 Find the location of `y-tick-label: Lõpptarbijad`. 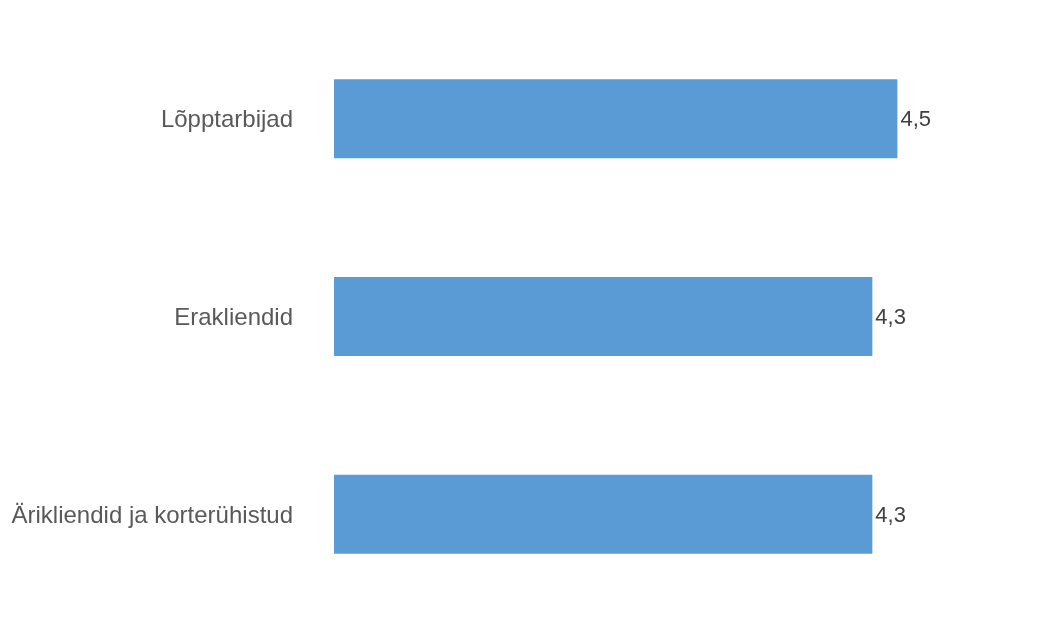

y-tick-label: Lõpptarbijad is located at coordinates (226, 119).